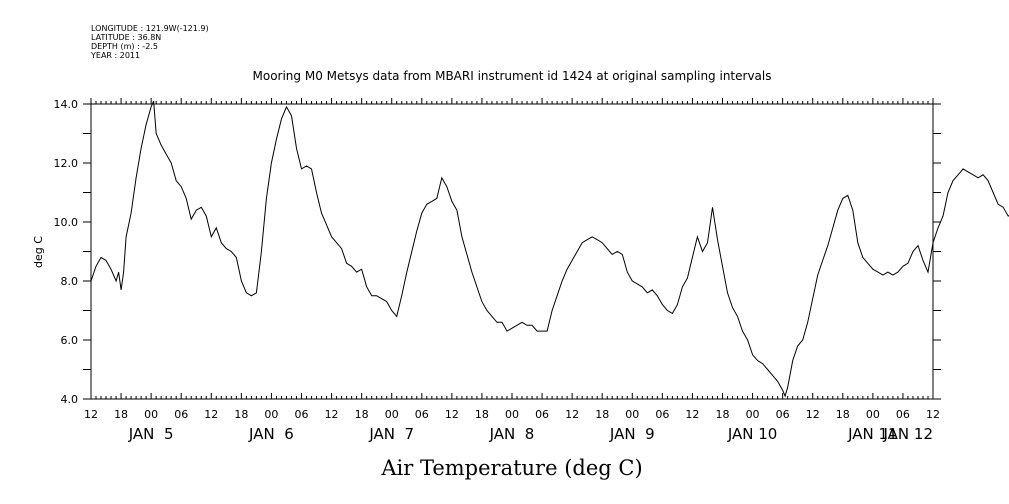 The image size is (1009, 504). What do you see at coordinates (124, 46) in the screenshot?
I see `meta-depth: DEPTH (m) : -2.5` at bounding box center [124, 46].